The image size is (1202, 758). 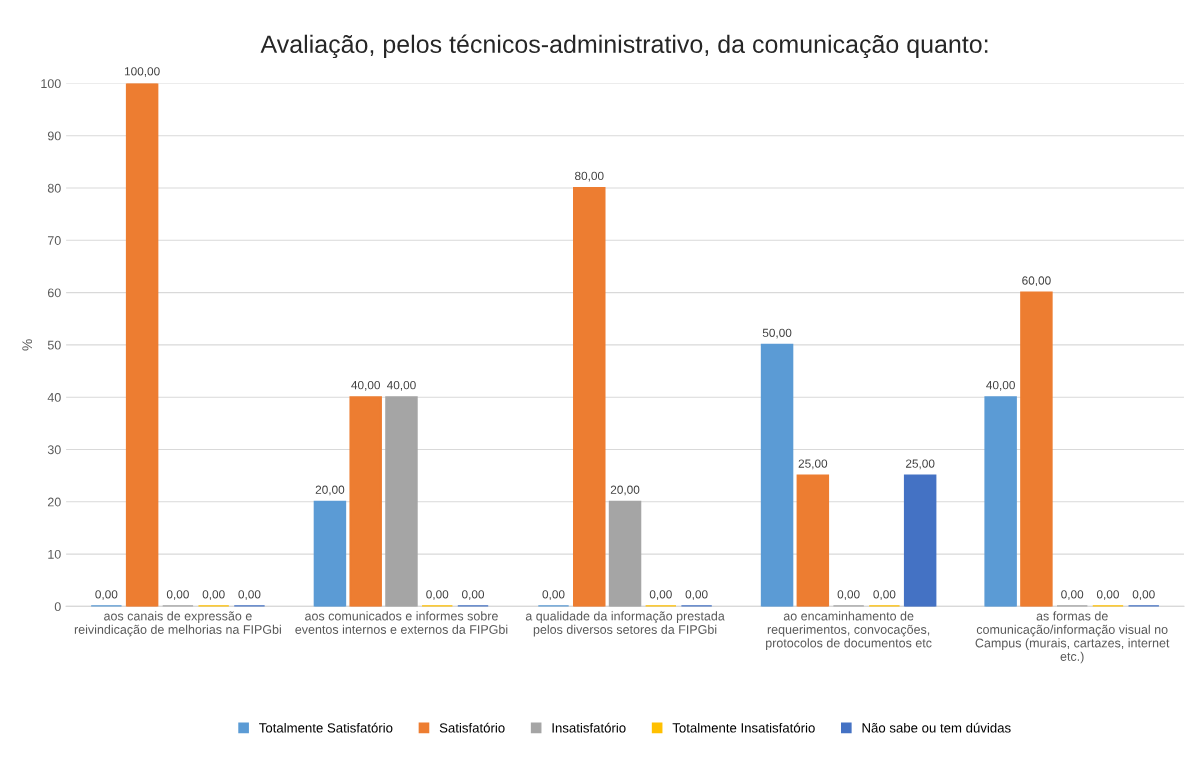 I want to click on x-tick-label: aos canais de expressão e reivindicação de melhorias na FIPGbi, so click(x=177, y=624).